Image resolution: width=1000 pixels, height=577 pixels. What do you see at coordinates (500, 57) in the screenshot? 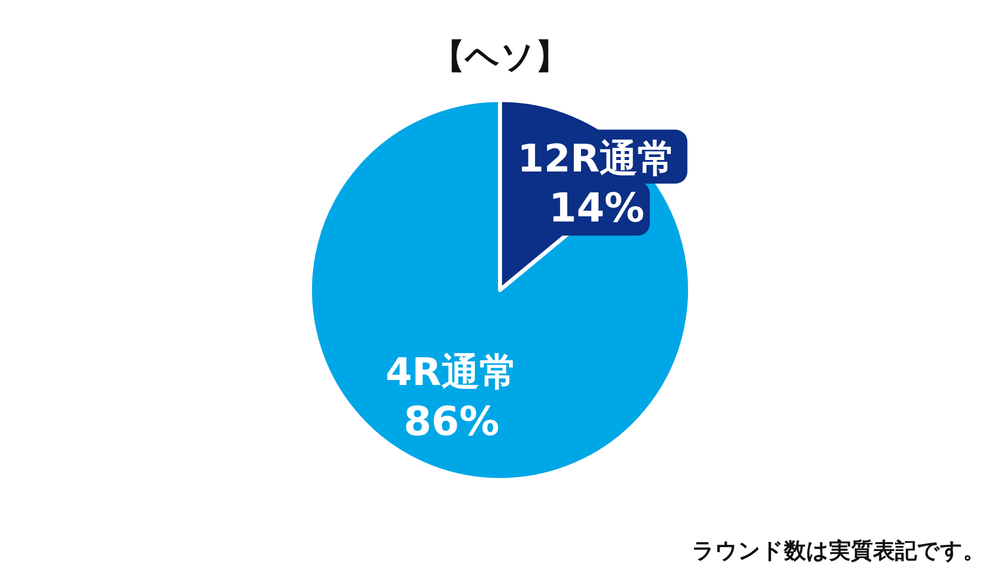
I see `chart-title: 【ヘソ】` at bounding box center [500, 57].